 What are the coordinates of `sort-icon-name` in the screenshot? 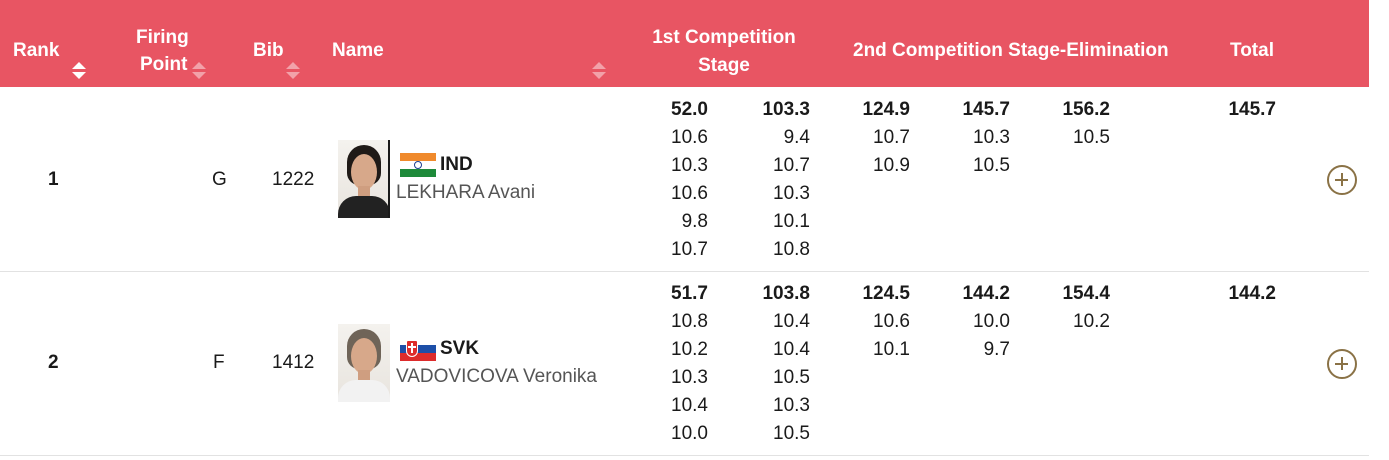 It's located at (599, 71).